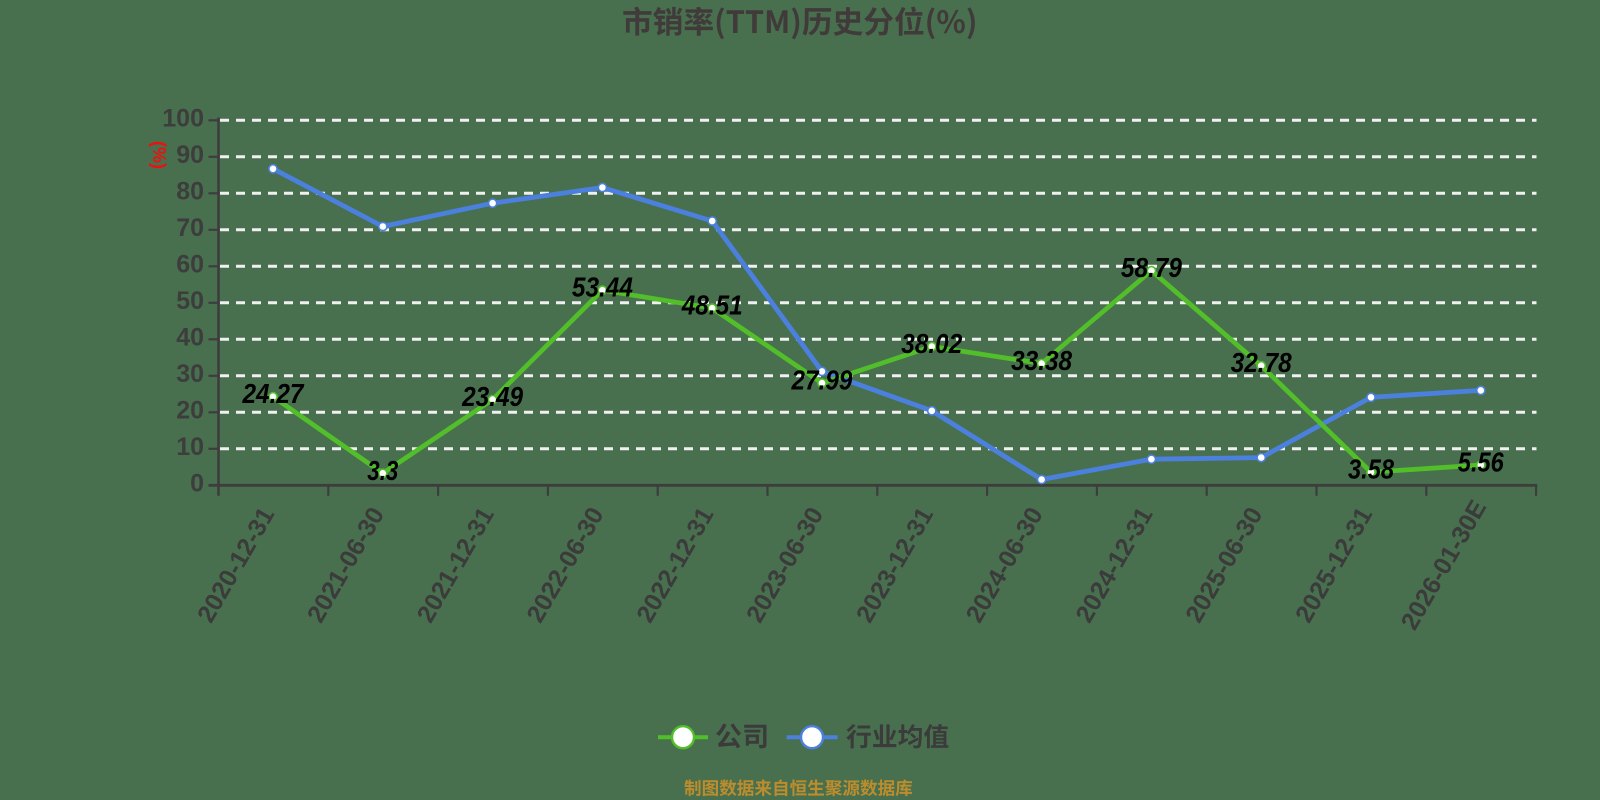  Describe the element at coordinates (190, 264) in the screenshot. I see `svg-text: 60` at that location.